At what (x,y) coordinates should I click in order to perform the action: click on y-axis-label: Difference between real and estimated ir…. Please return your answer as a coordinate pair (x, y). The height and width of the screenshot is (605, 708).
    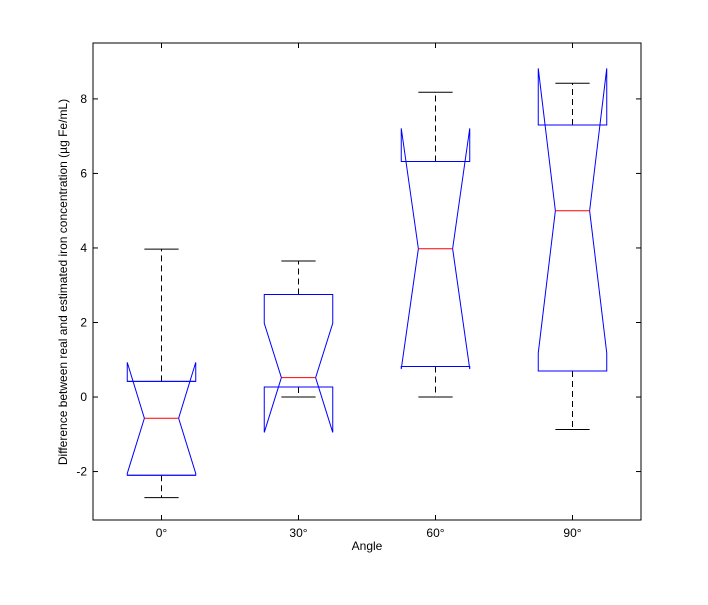
    Looking at the image, I should click on (63, 282).